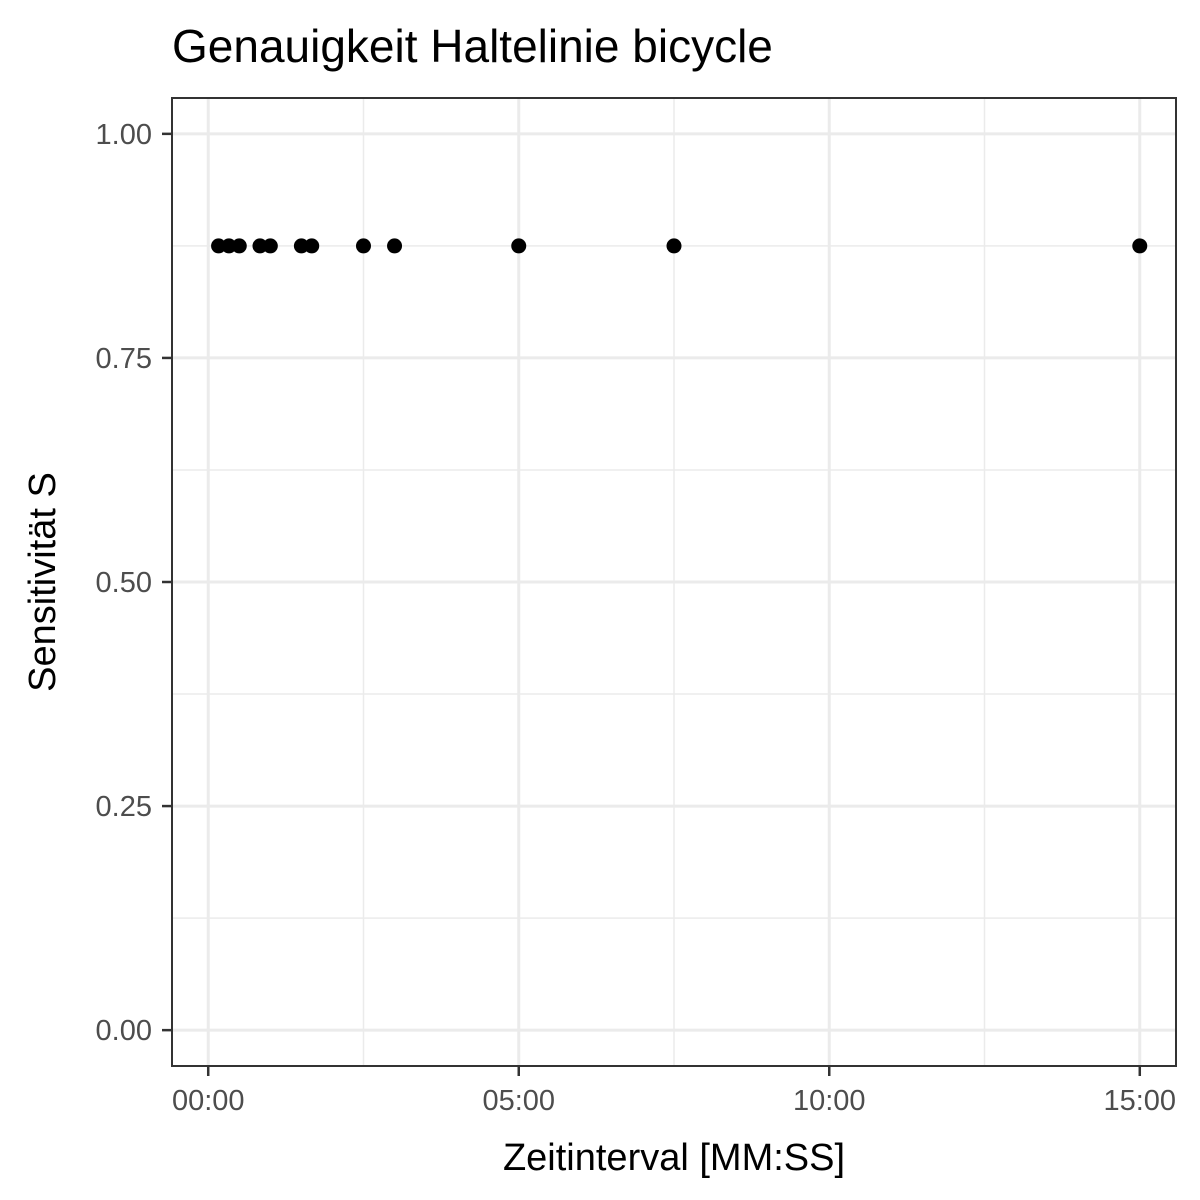 The height and width of the screenshot is (1200, 1200). I want to click on x-tick-label: 10:00, so click(829, 1101).